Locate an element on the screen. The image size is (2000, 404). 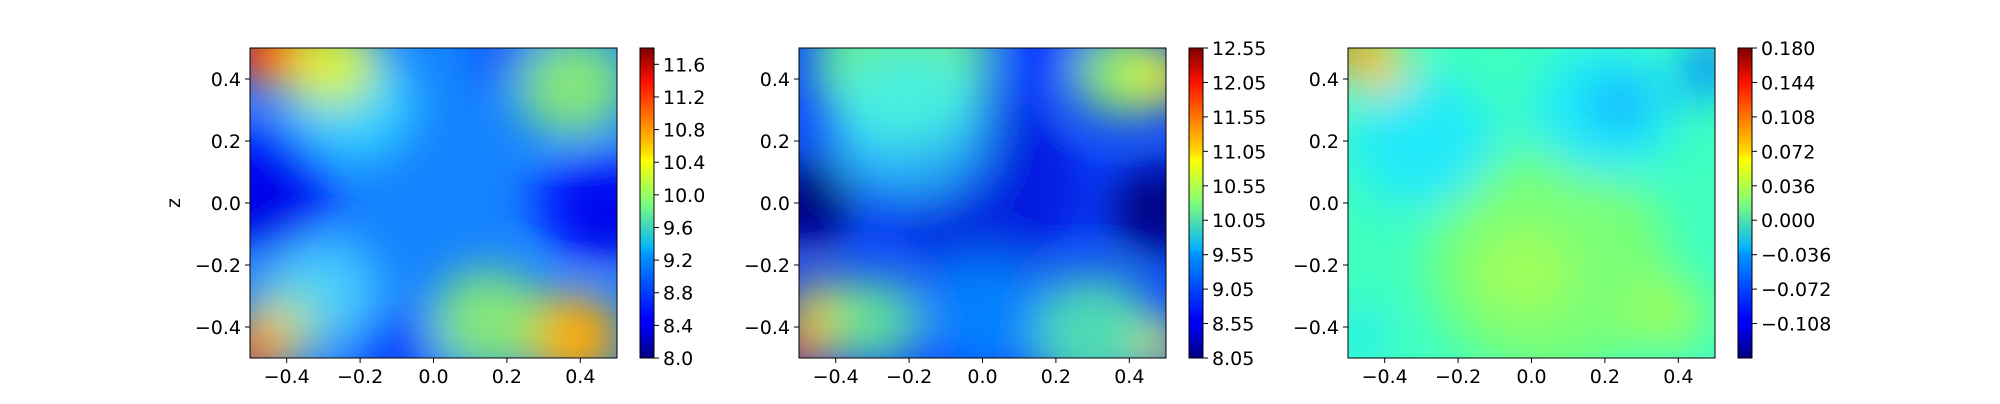
colorbar-tick-label: 9.55 is located at coordinates (1233, 256).